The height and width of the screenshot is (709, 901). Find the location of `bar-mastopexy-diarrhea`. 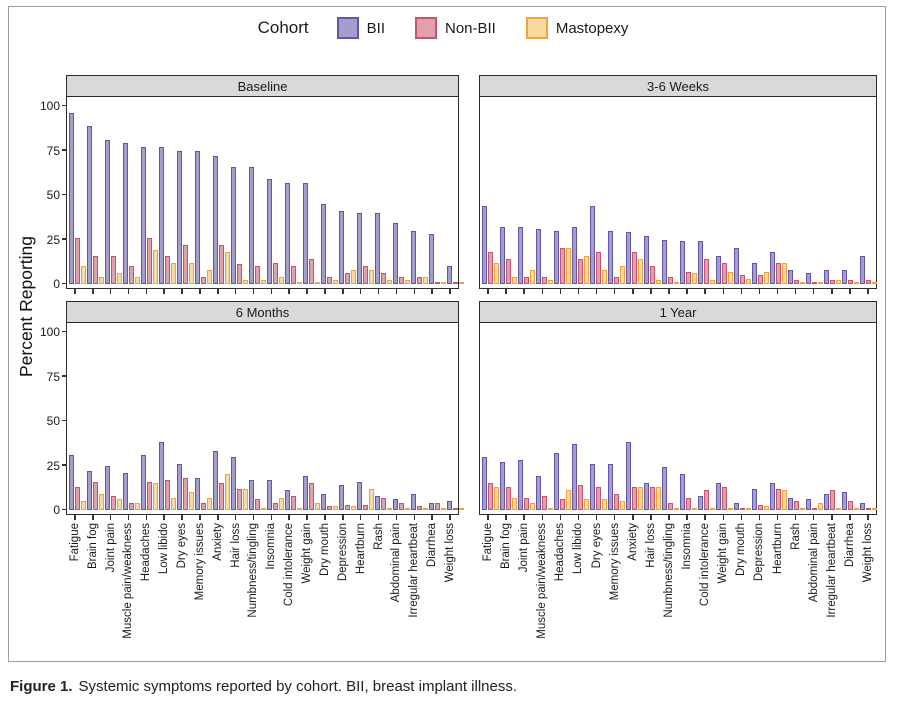

bar-mastopexy-diarrhea is located at coordinates (443, 509).